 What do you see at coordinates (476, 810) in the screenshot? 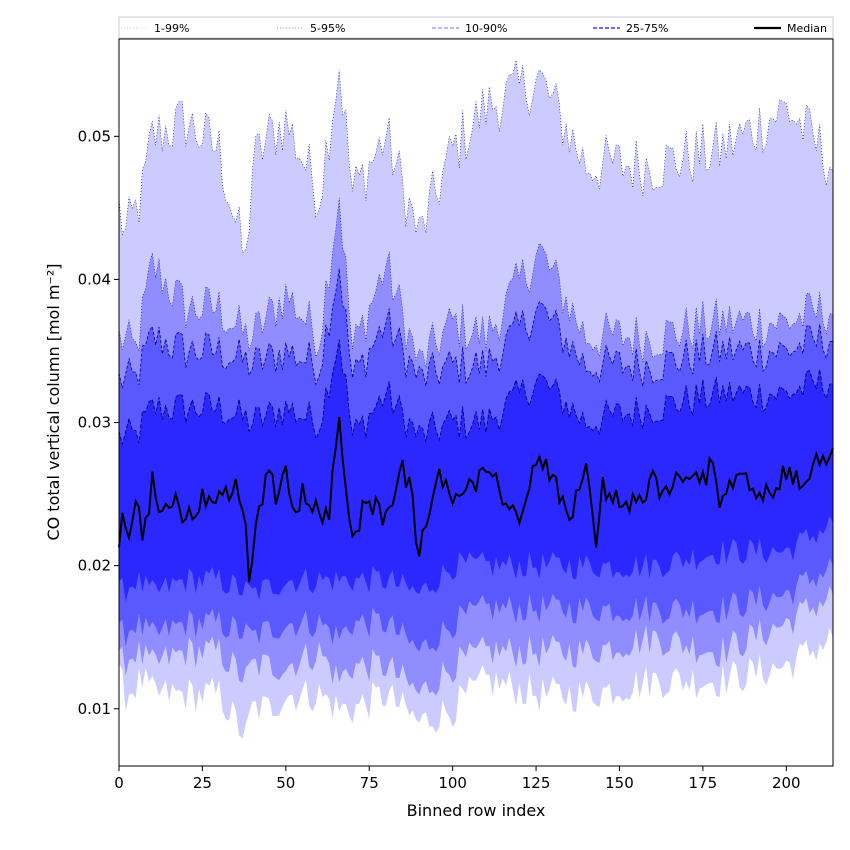
I see `x-axis-label: Binned row index` at bounding box center [476, 810].